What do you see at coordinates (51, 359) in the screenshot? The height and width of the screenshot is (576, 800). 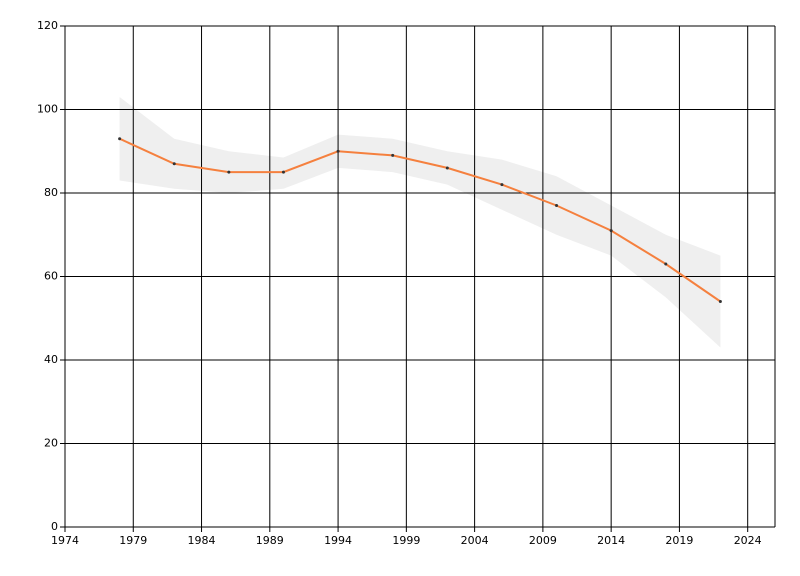 I see `y-tick-label: 40` at bounding box center [51, 359].